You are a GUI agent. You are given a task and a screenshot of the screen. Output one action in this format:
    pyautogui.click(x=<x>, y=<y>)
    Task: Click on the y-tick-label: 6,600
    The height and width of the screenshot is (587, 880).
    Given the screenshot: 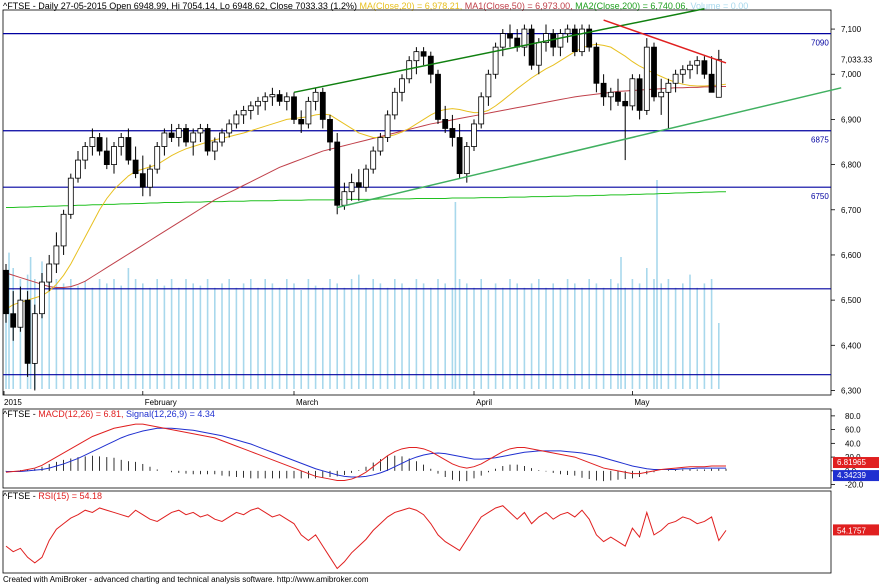 What is the action you would take?
    pyautogui.click(x=851, y=255)
    